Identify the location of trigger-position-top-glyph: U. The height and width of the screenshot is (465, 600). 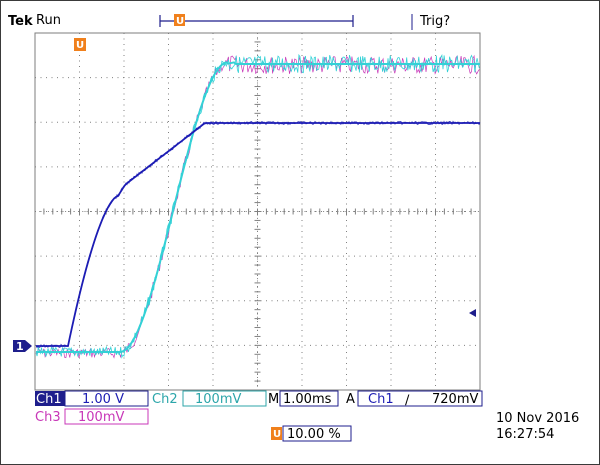
(180, 21).